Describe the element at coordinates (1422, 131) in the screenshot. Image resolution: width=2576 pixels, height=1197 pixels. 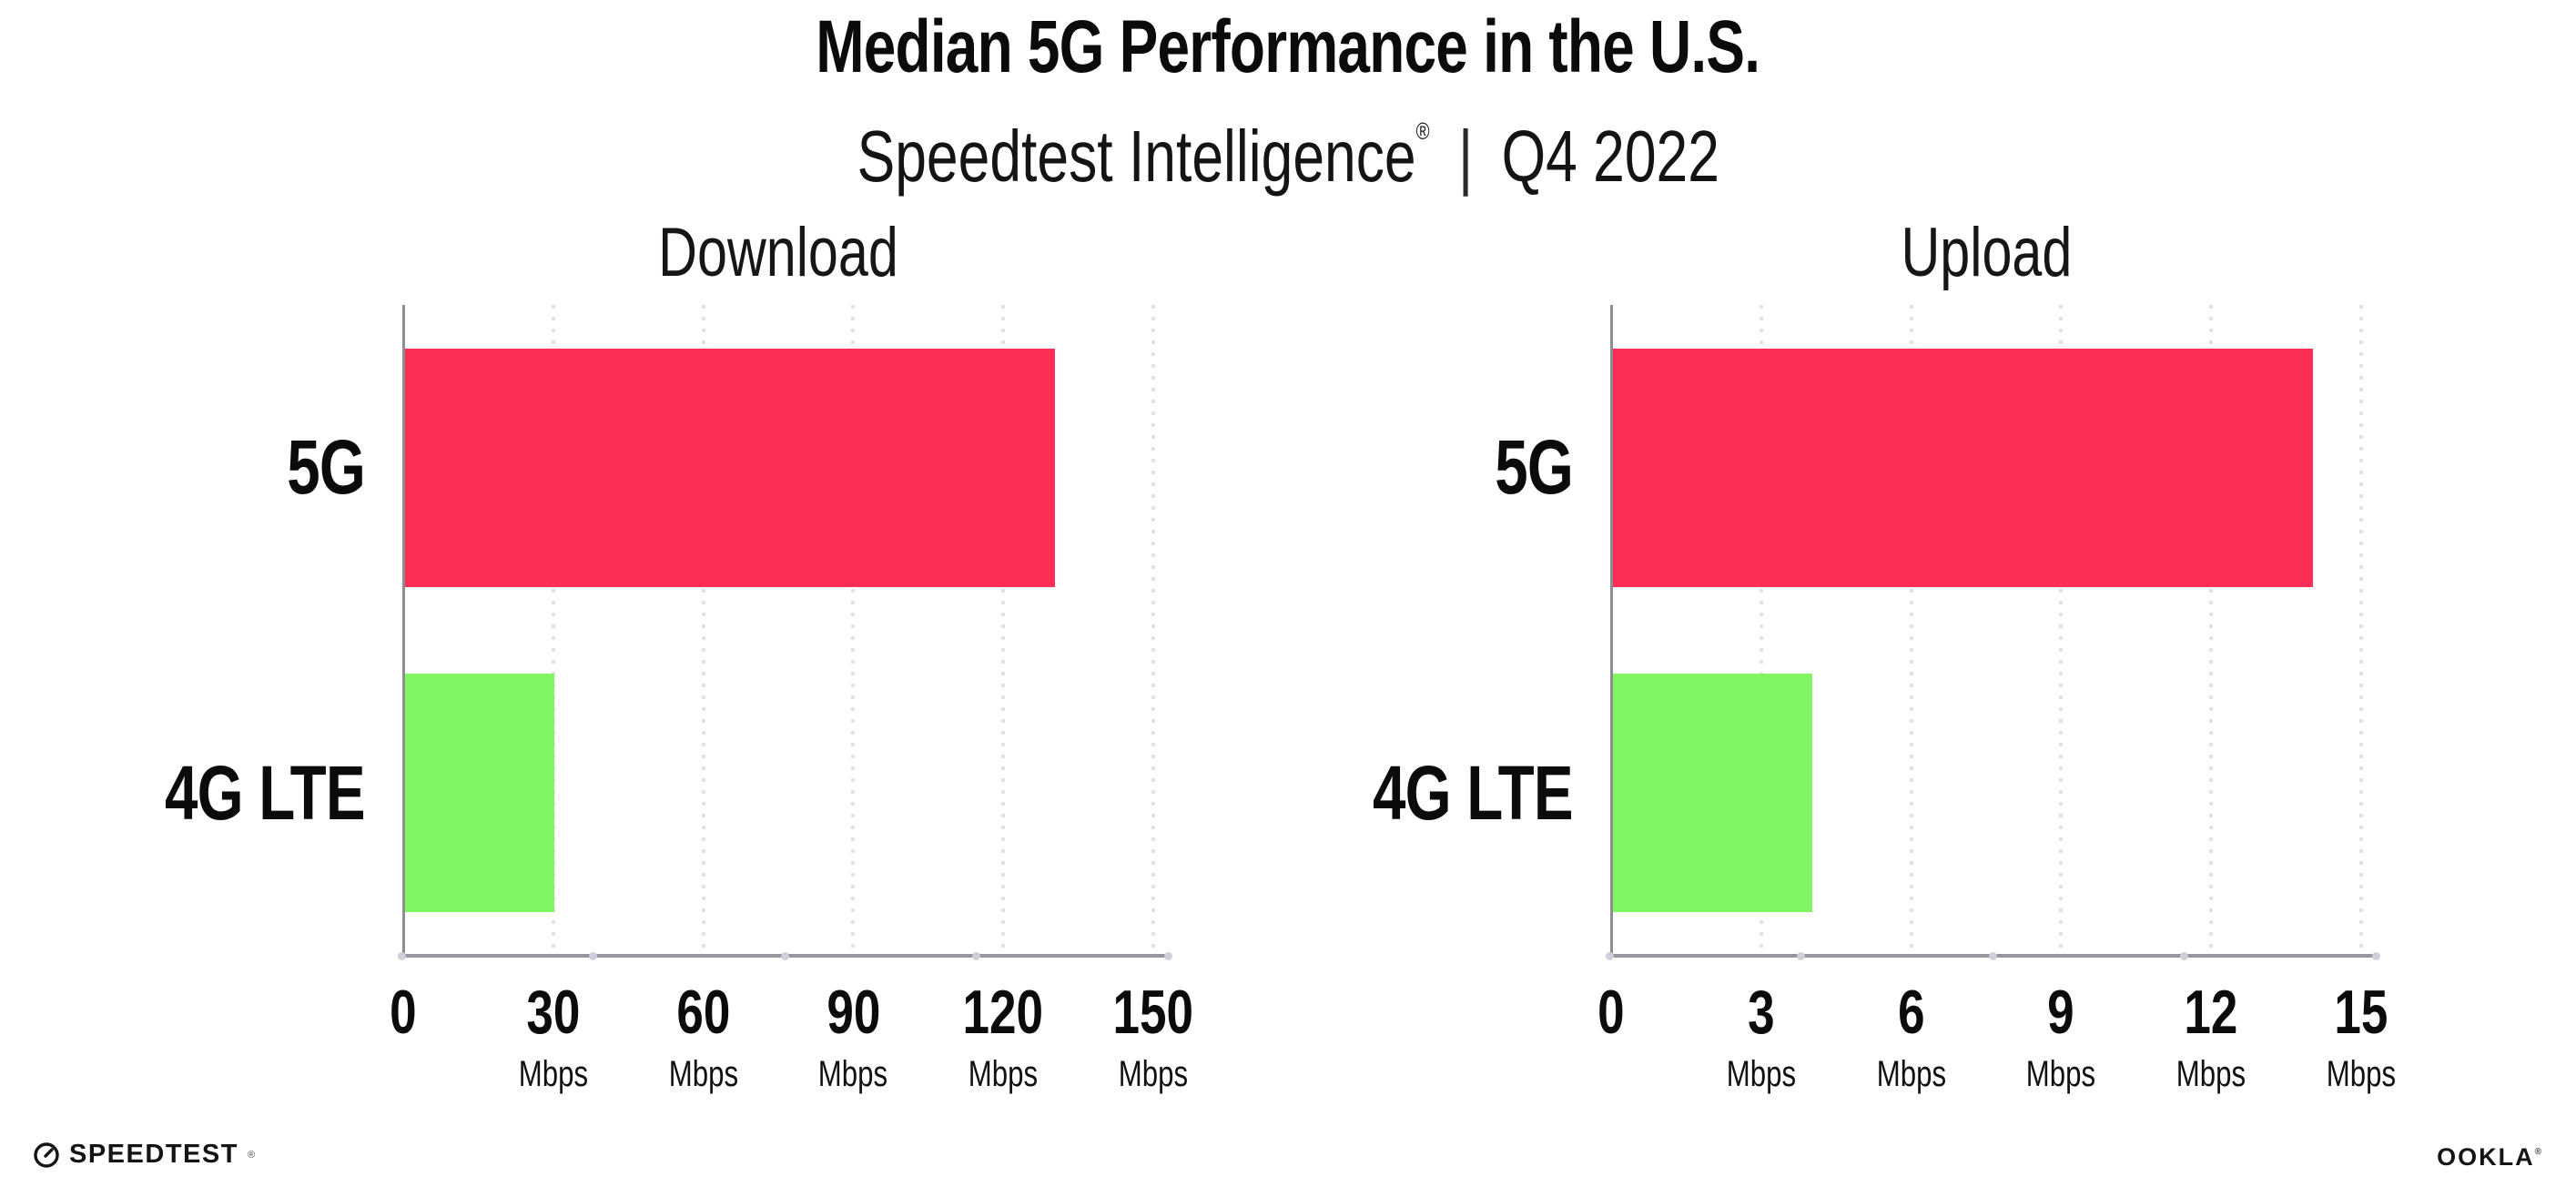
I see `registered-trademark-icon: ®` at that location.